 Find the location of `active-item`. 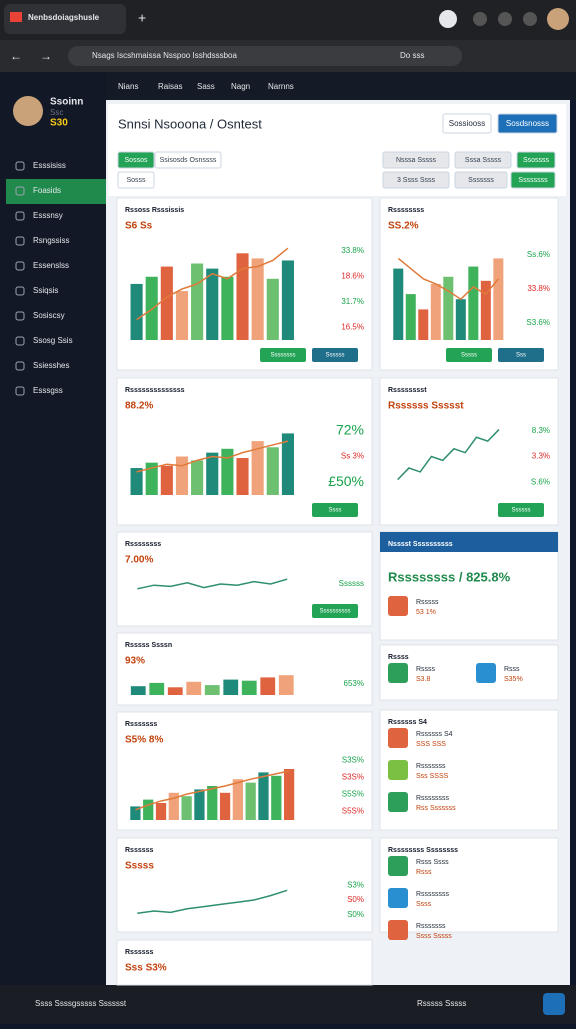

active-item is located at coordinates (56, 191).